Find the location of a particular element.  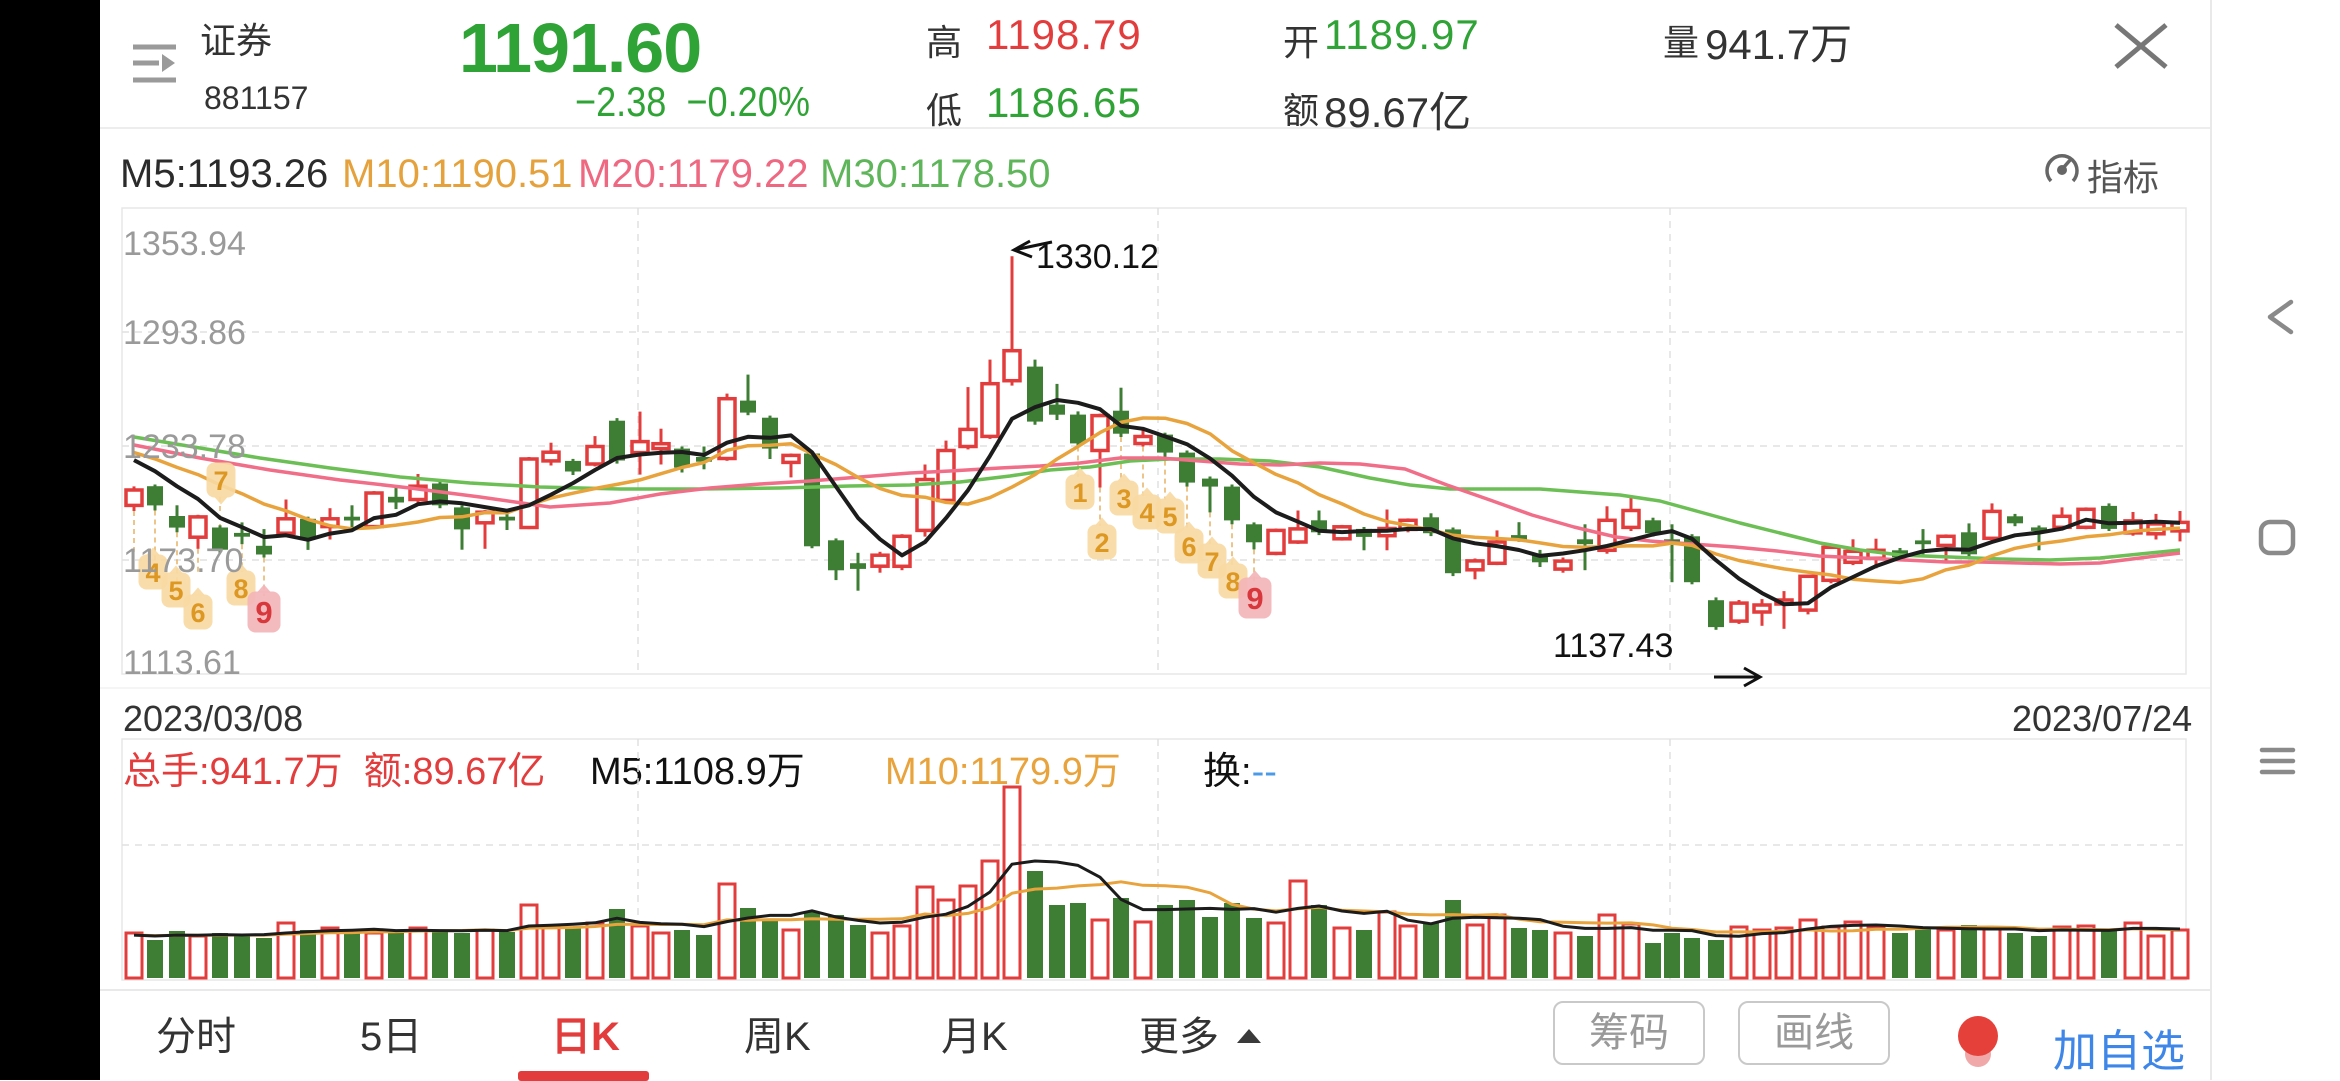

svg-text: 1330.12 is located at coordinates (1097, 257).